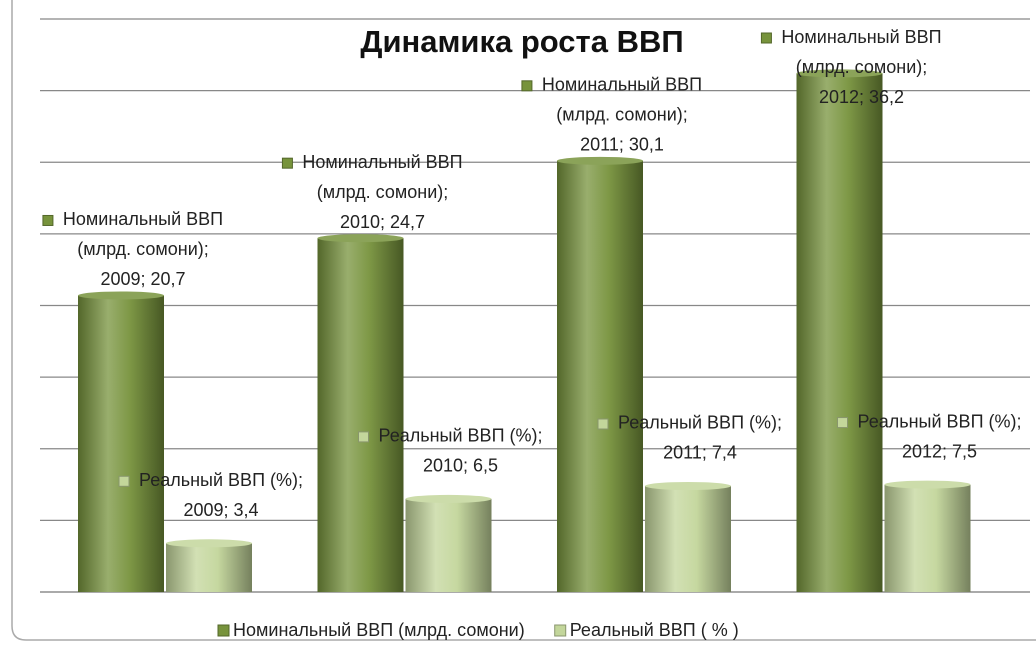 This screenshot has width=1036, height=646. Describe the element at coordinates (622, 145) in the screenshot. I see `data-label: 2011; 30,1` at that location.